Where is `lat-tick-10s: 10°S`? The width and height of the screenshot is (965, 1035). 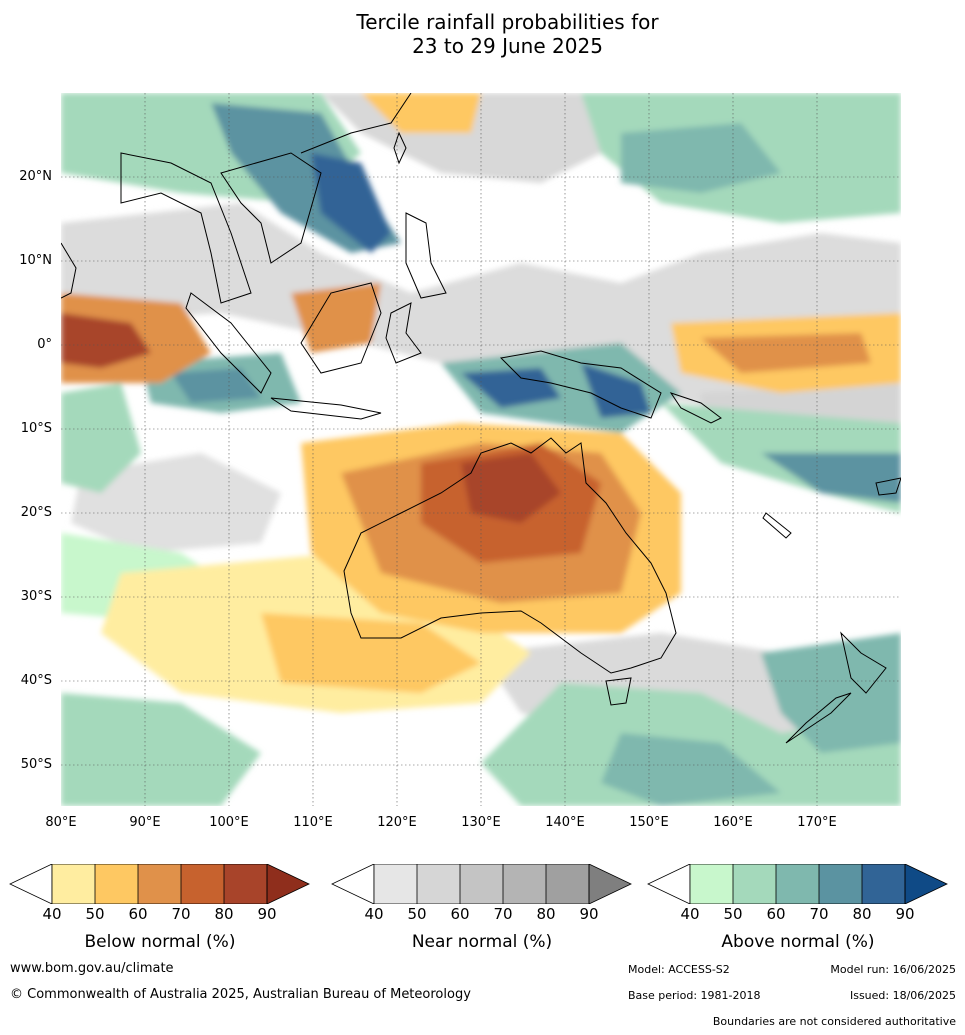 lat-tick-10s: 10°S is located at coordinates (36, 428).